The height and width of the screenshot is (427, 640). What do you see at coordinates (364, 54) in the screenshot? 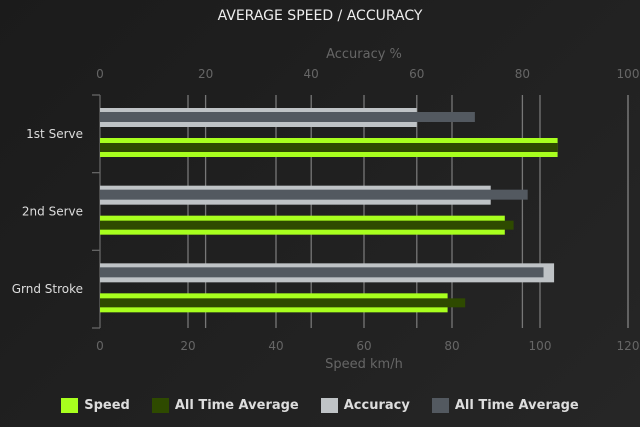
I see `axis-title-accuracy: Accuracy %` at bounding box center [364, 54].